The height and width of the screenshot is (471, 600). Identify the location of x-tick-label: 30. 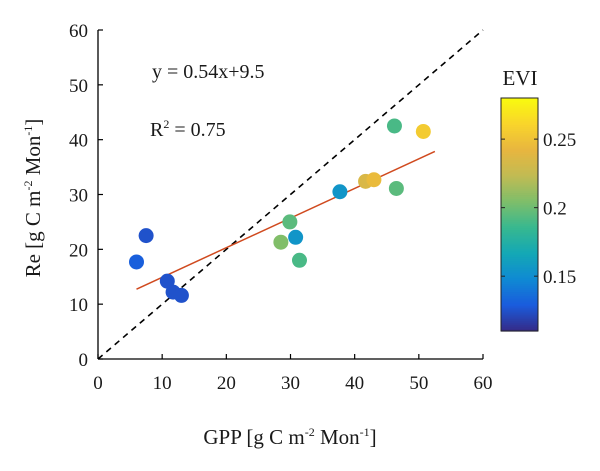
(290, 383).